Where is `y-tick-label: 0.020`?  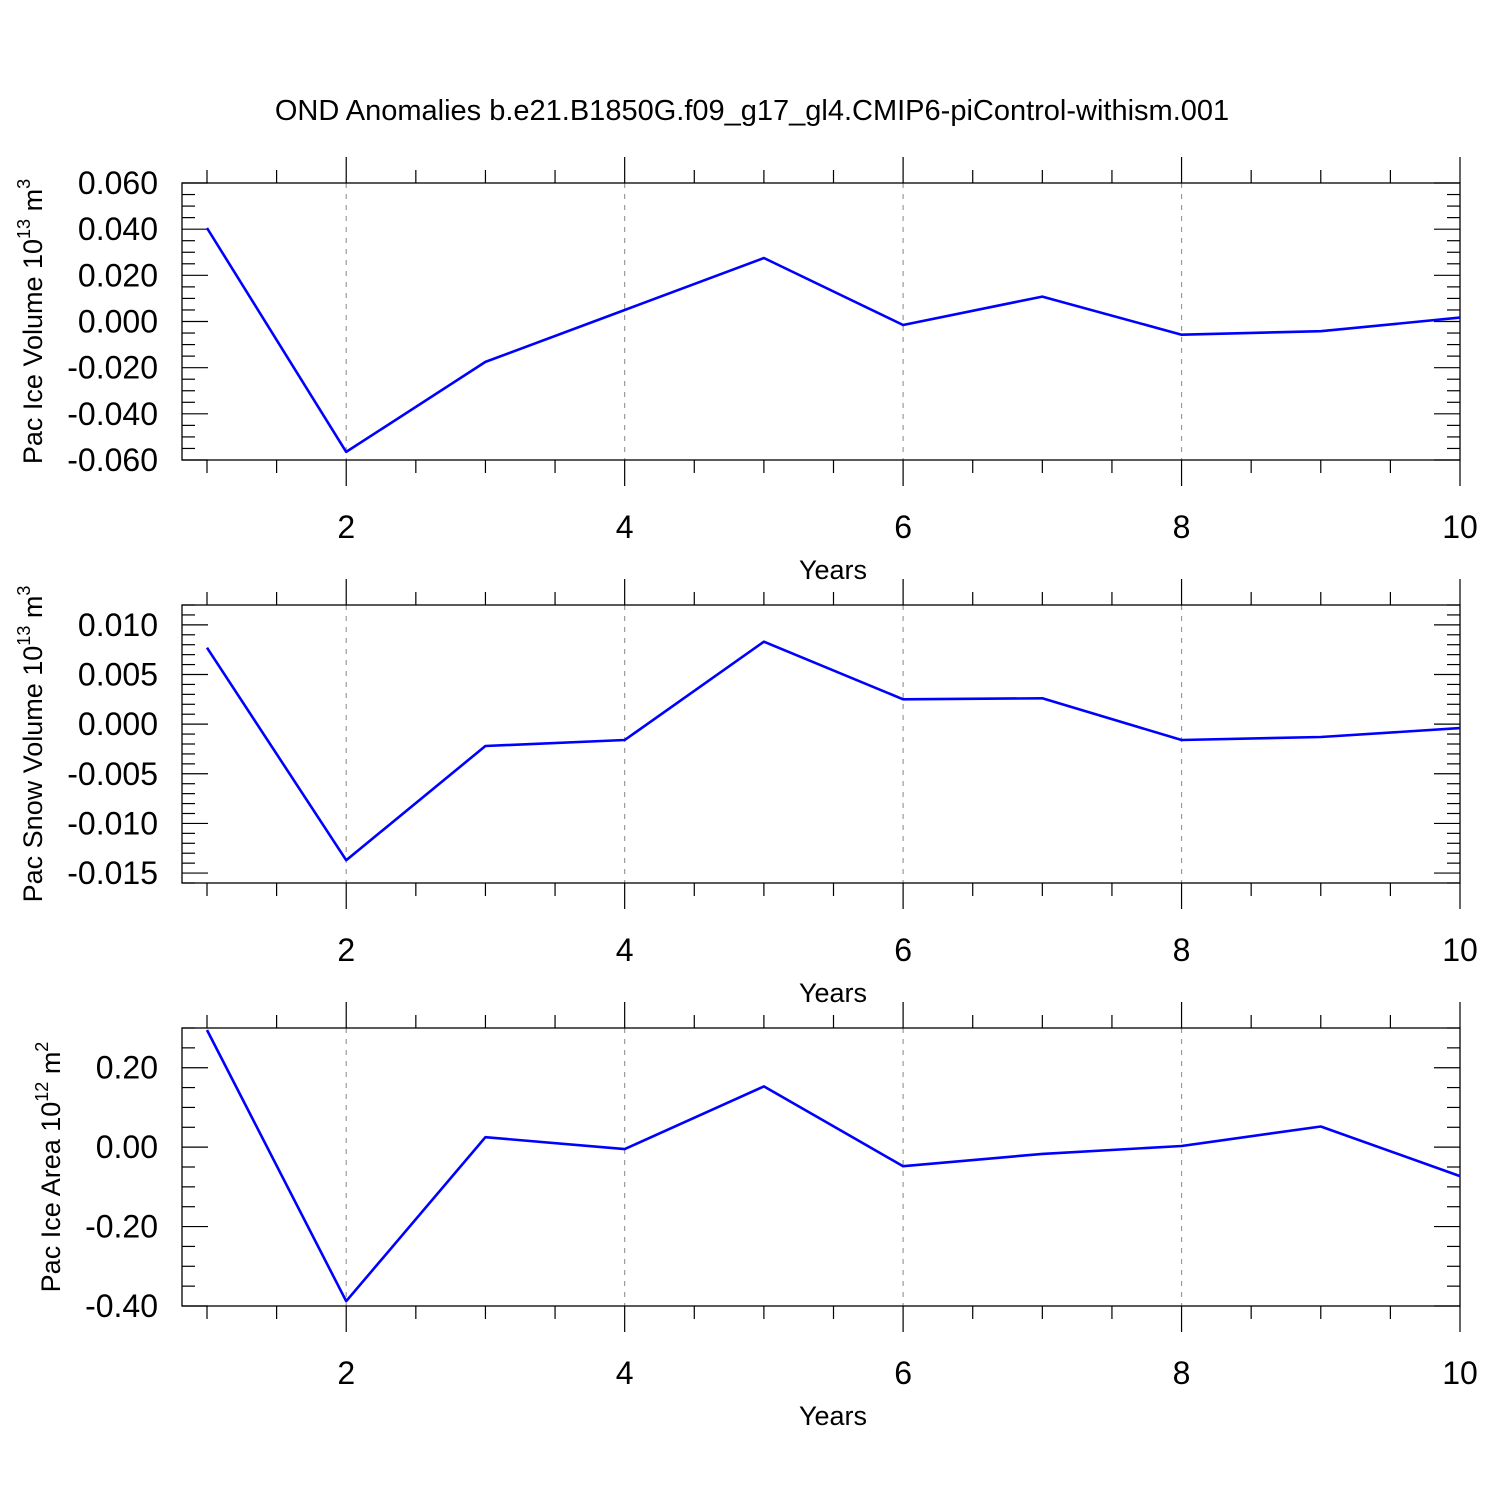
y-tick-label: 0.020 is located at coordinates (118, 275).